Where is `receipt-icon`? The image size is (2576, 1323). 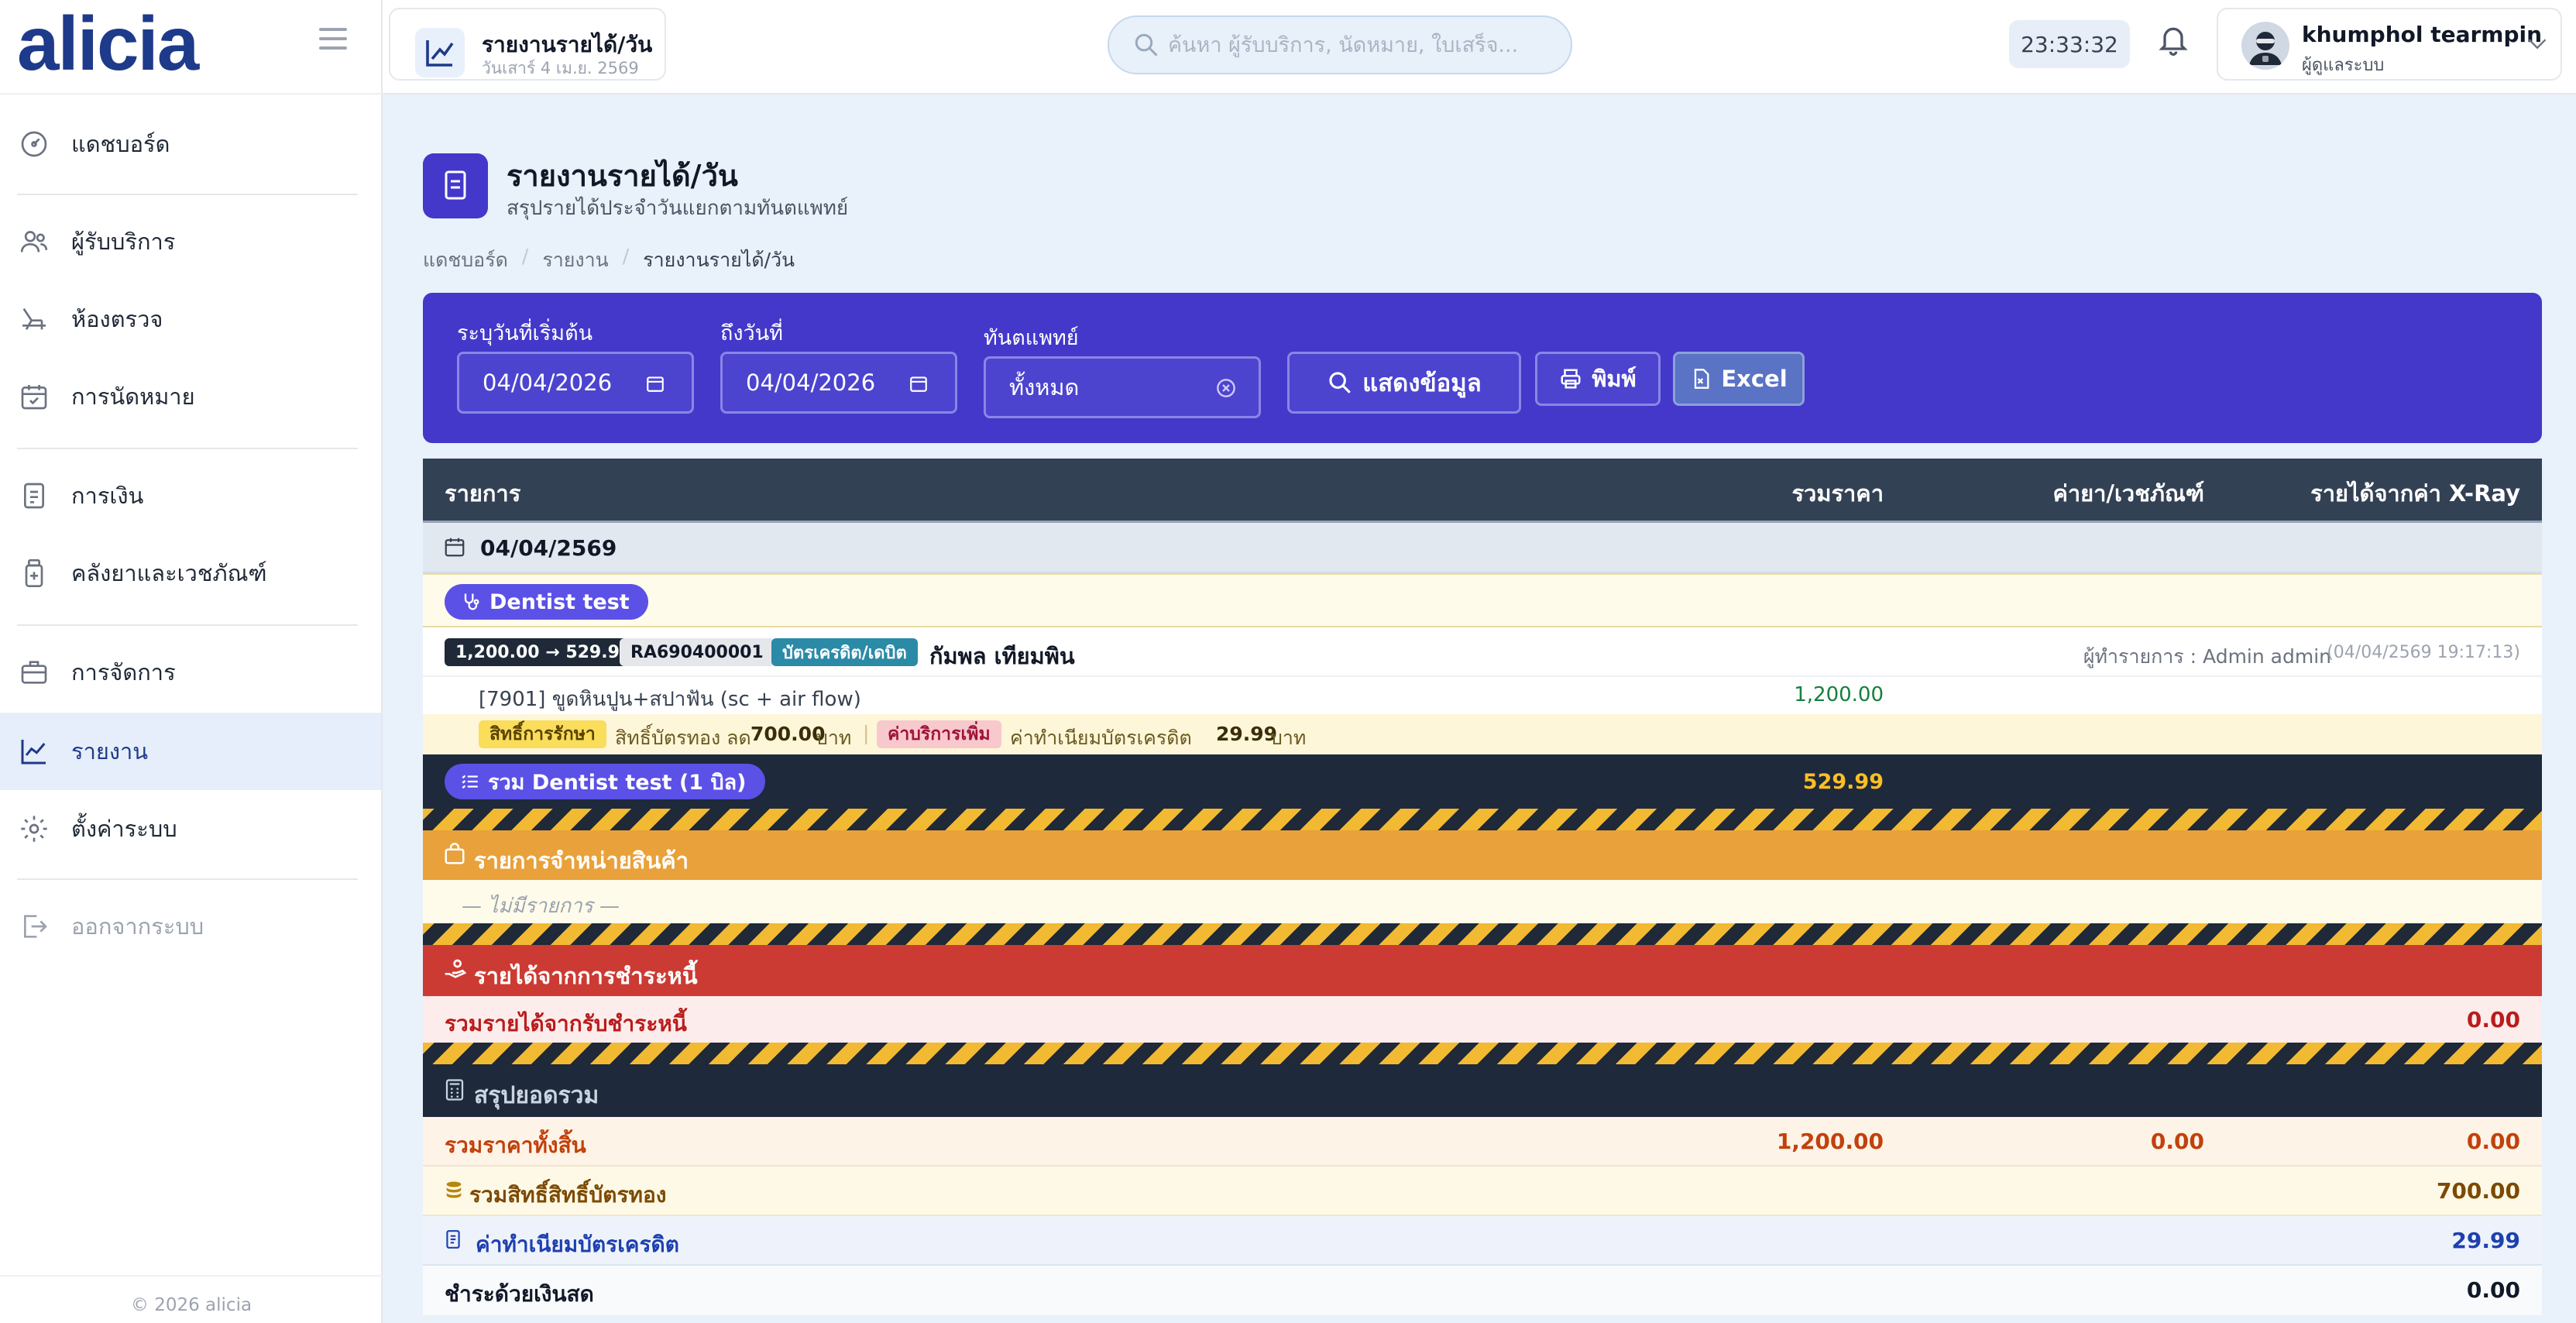 receipt-icon is located at coordinates (453, 1239).